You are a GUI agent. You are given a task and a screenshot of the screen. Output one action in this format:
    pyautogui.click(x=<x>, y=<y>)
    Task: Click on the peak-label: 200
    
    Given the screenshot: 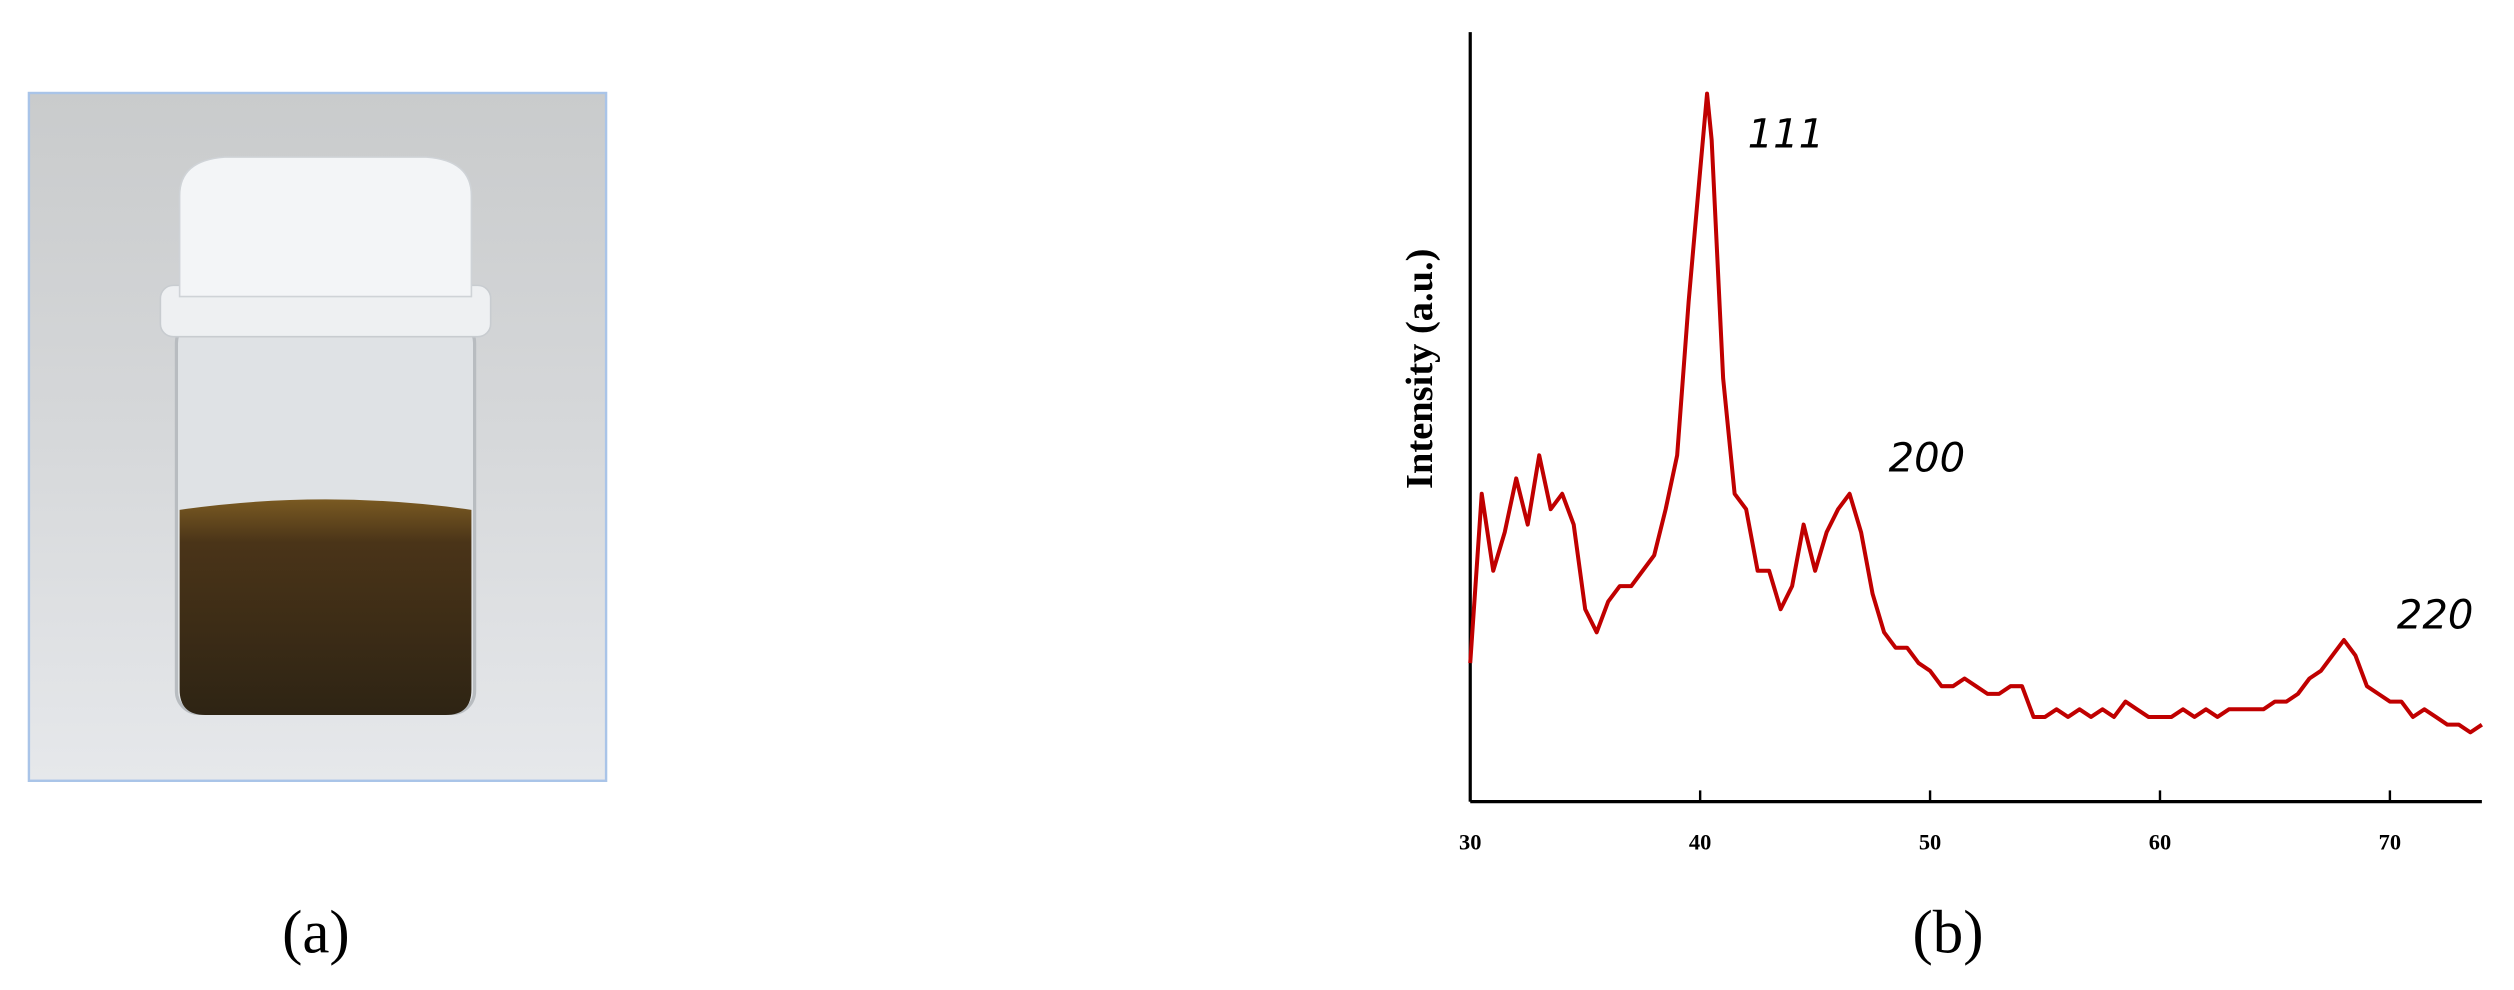 What is the action you would take?
    pyautogui.click(x=1927, y=458)
    